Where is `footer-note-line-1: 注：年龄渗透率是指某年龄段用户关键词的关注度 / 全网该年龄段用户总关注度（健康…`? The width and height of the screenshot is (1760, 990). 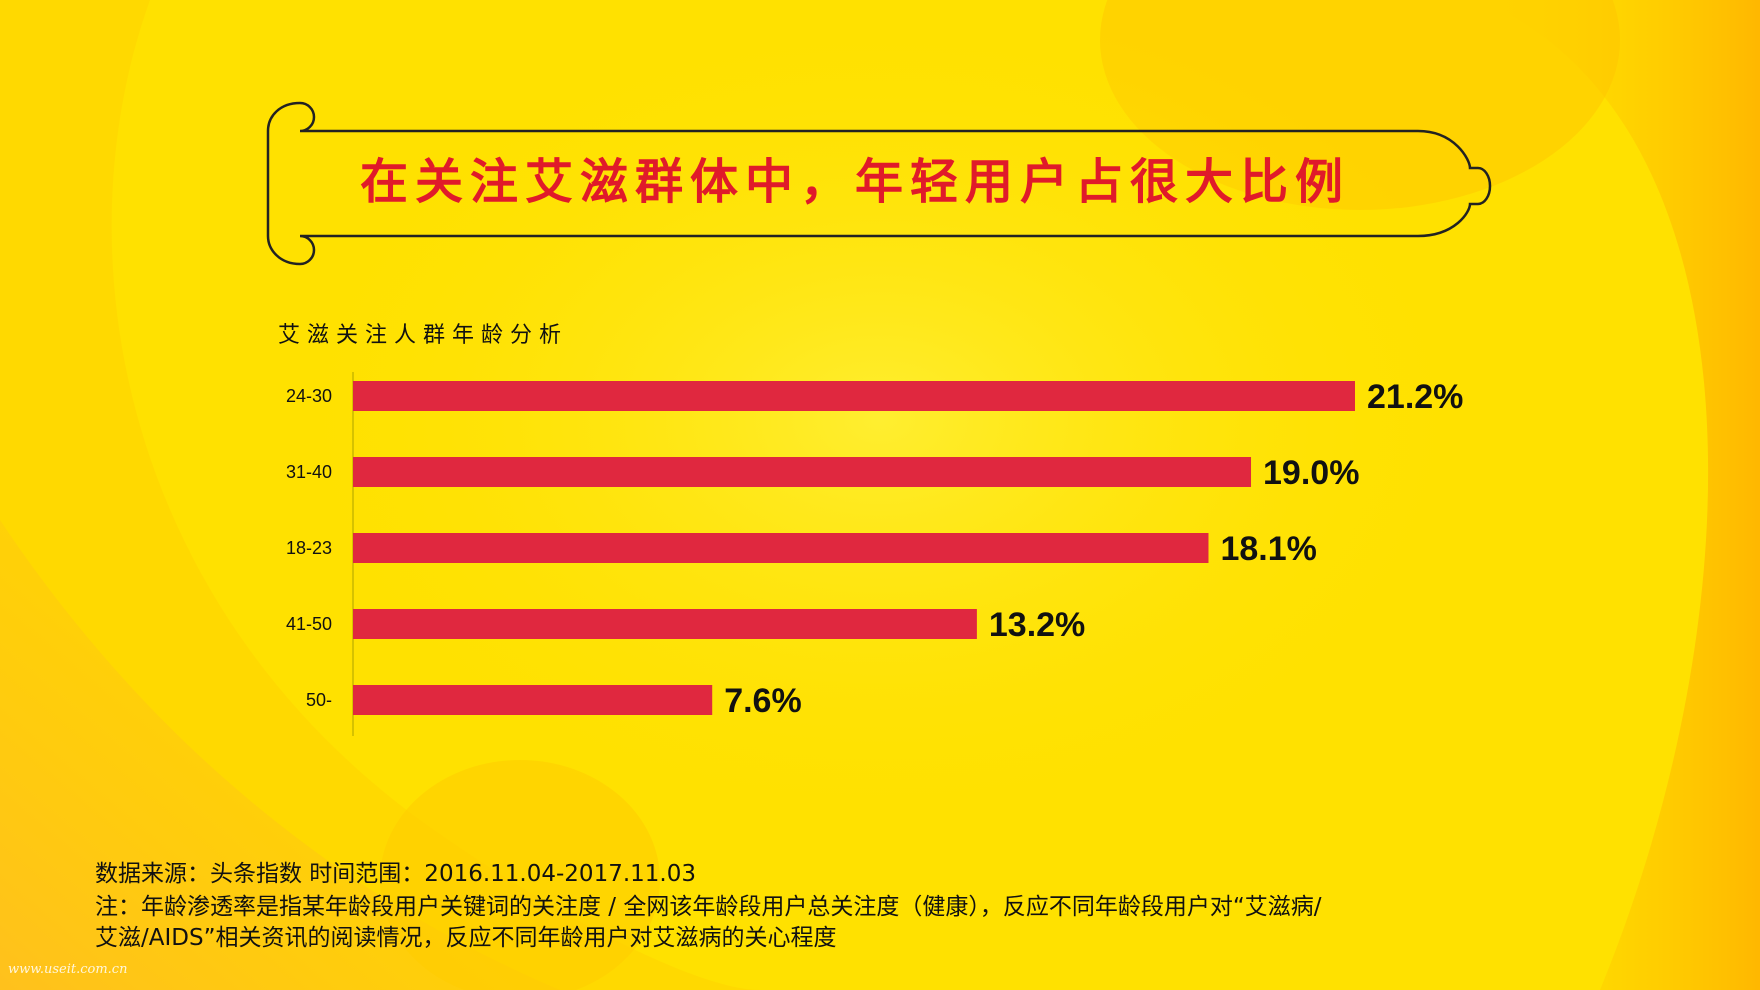 footer-note-line-1: 注：年龄渗透率是指某年龄段用户关键词的关注度 / 全网该年龄段用户总关注度（健康… is located at coordinates (708, 907).